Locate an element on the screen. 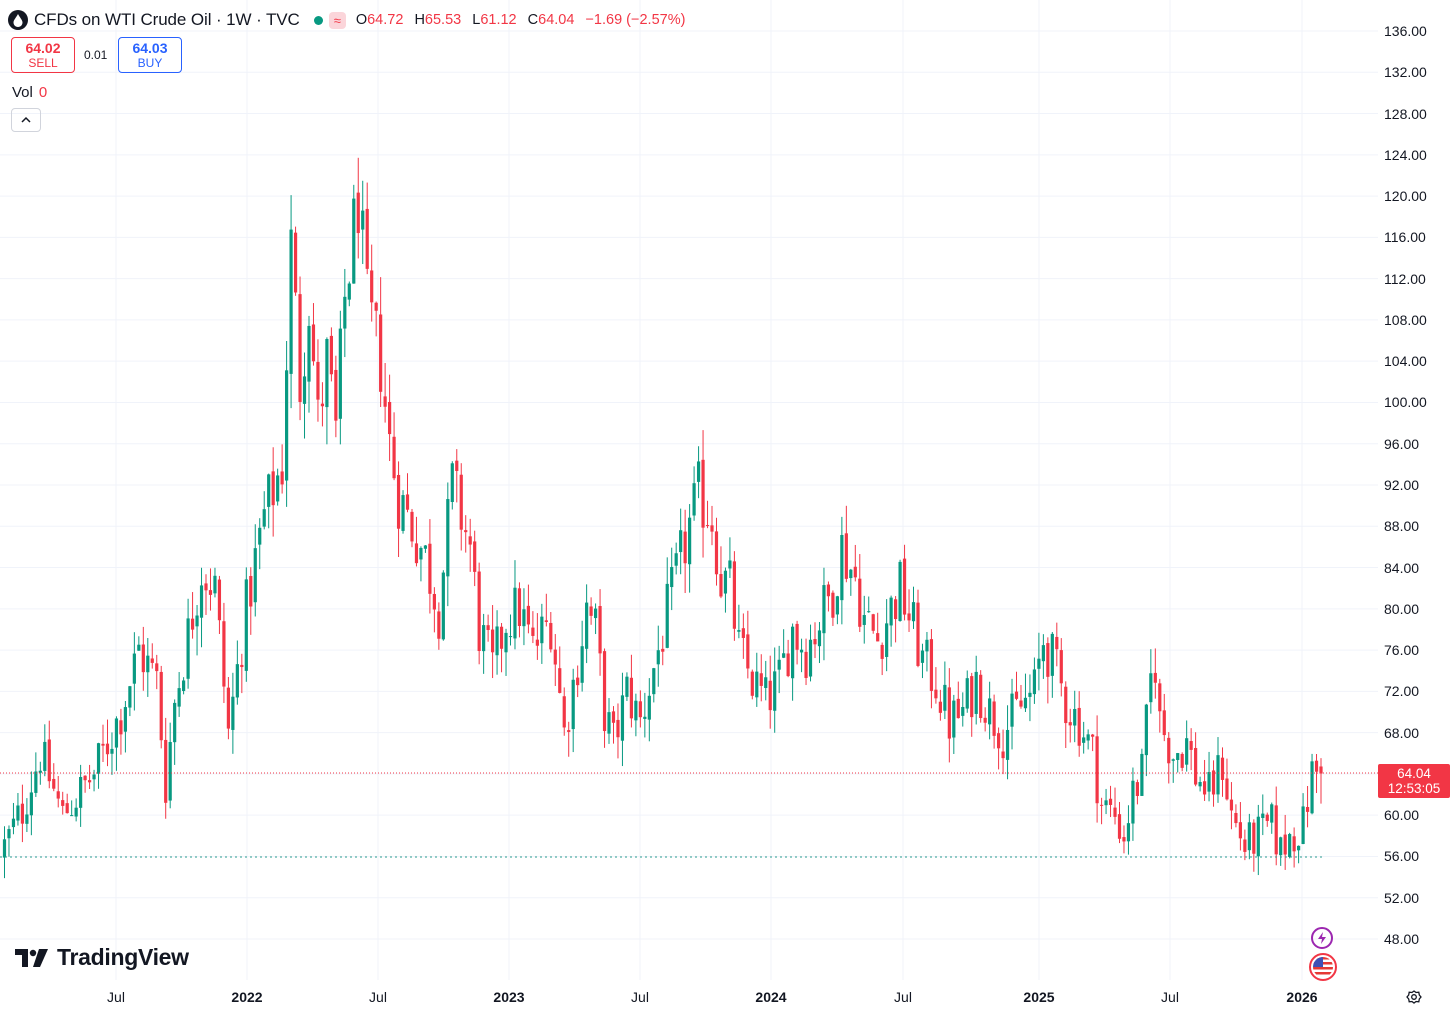  volume-legend: Vol 0 is located at coordinates (29, 92).